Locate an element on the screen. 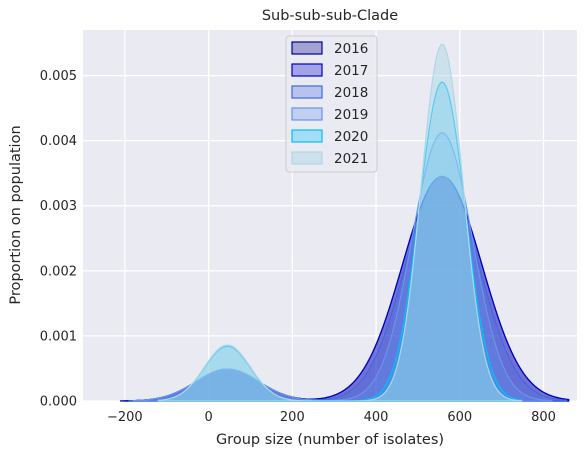  legend-swatch-2019 is located at coordinates (307, 114).